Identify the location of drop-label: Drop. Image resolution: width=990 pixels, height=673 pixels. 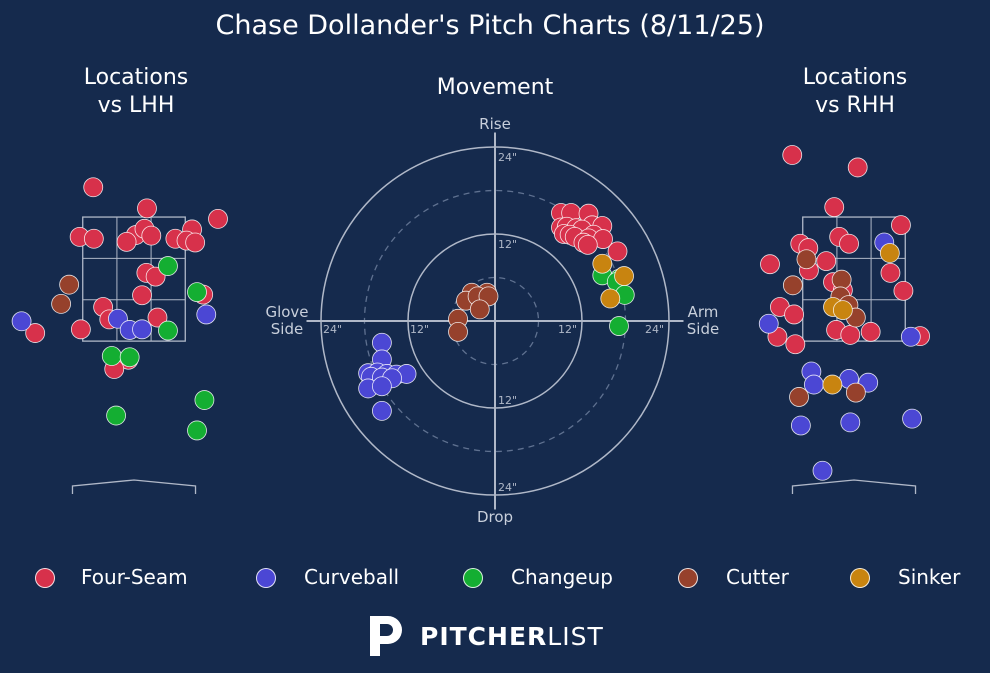
(495, 517).